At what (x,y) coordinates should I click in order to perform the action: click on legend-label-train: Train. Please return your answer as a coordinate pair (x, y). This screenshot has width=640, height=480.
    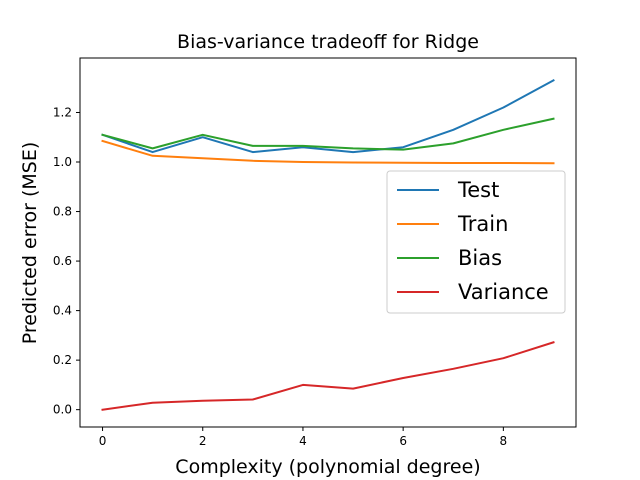
    Looking at the image, I should click on (482, 224).